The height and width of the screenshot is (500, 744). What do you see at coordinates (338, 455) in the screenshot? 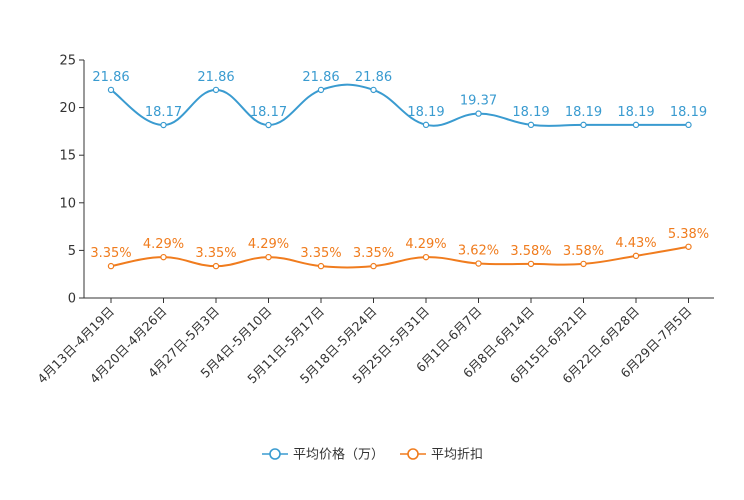
I see `legend-label: 平均价格（万）` at bounding box center [338, 455].